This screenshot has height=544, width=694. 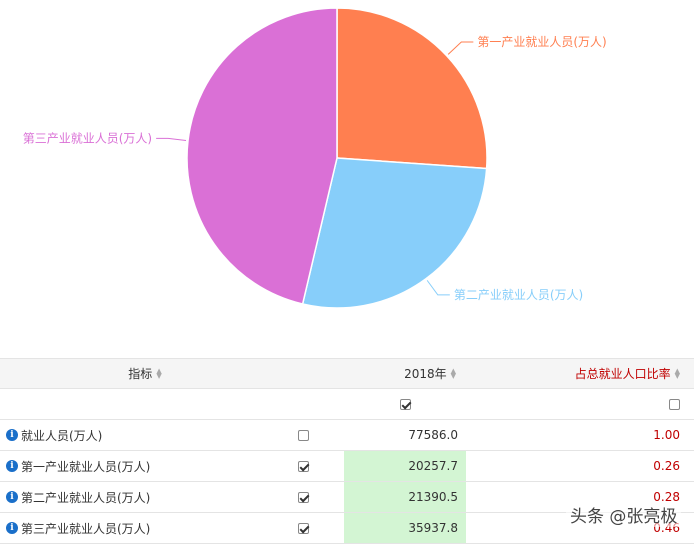 What do you see at coordinates (62, 435) in the screenshot?
I see `row-name: 就业人员(万人)` at bounding box center [62, 435].